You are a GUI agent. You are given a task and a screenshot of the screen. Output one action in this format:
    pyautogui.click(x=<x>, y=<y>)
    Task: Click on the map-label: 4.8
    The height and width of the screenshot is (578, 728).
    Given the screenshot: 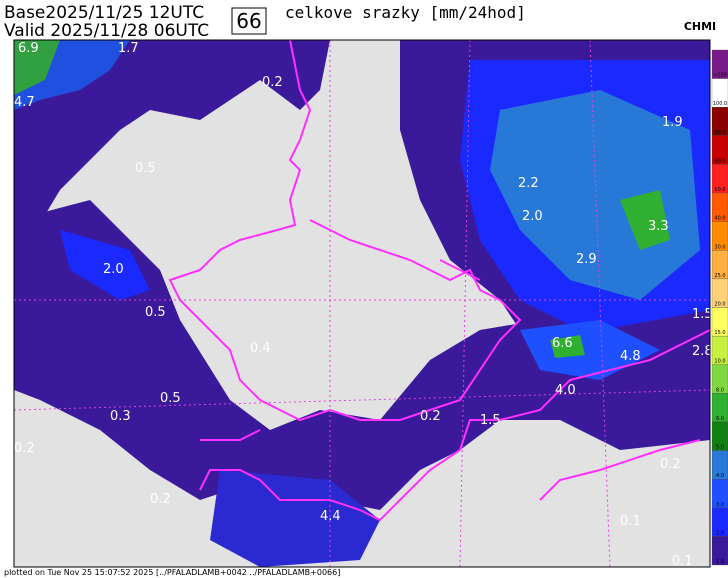 What is the action you would take?
    pyautogui.click(x=630, y=356)
    